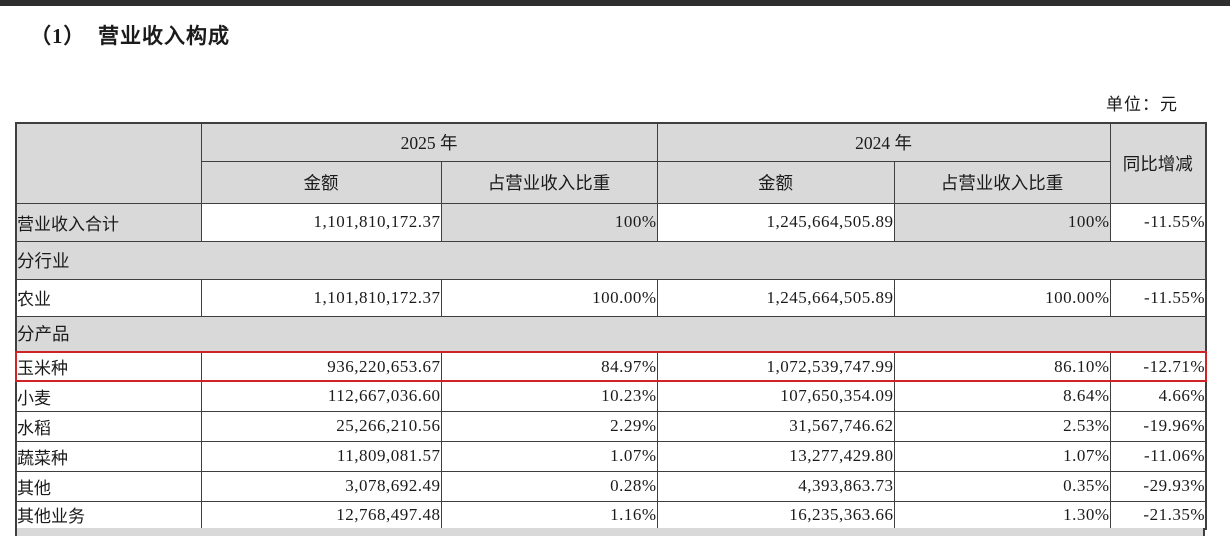 The image size is (1230, 536). Describe the element at coordinates (321, 182) in the screenshot. I see `header-amount-2025: 金额` at that location.